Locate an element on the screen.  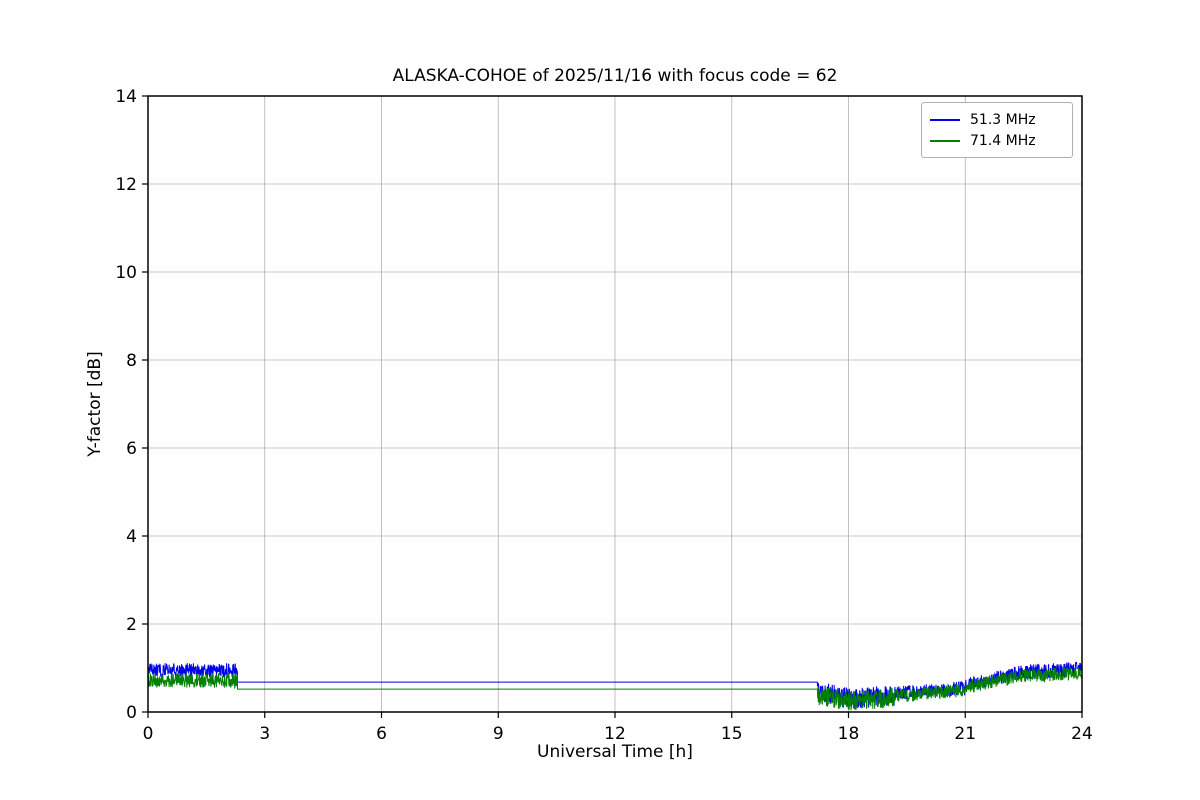
y-tick-label: 12 is located at coordinates (126, 185).